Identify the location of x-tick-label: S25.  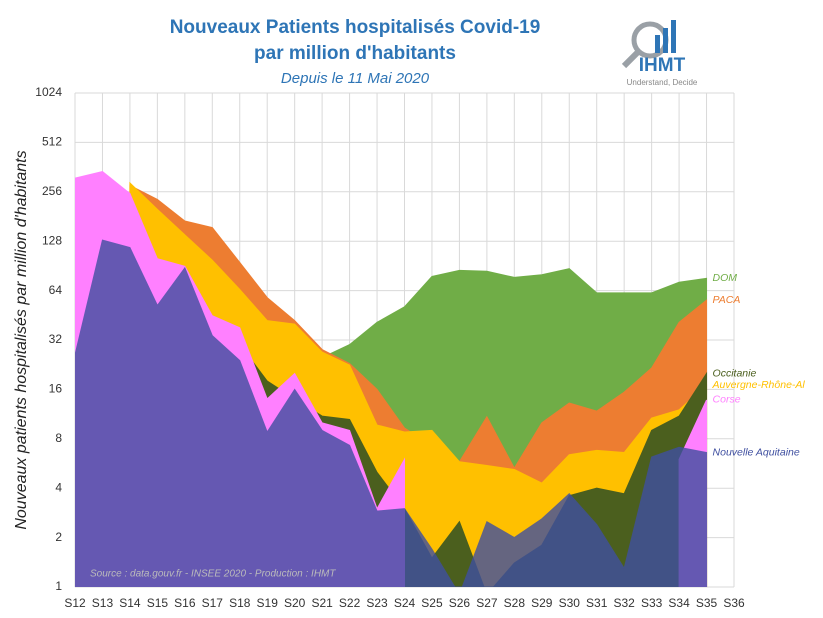
(432, 603).